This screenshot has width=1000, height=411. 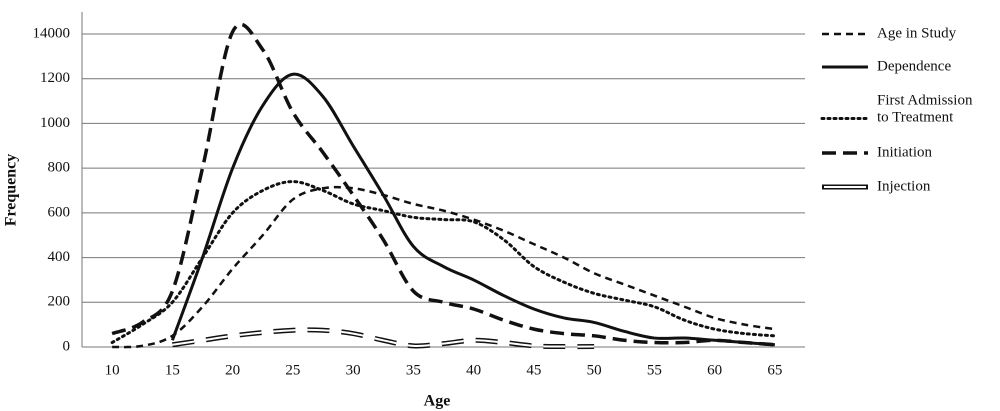 I want to click on x-tick-label: 60, so click(x=714, y=370).